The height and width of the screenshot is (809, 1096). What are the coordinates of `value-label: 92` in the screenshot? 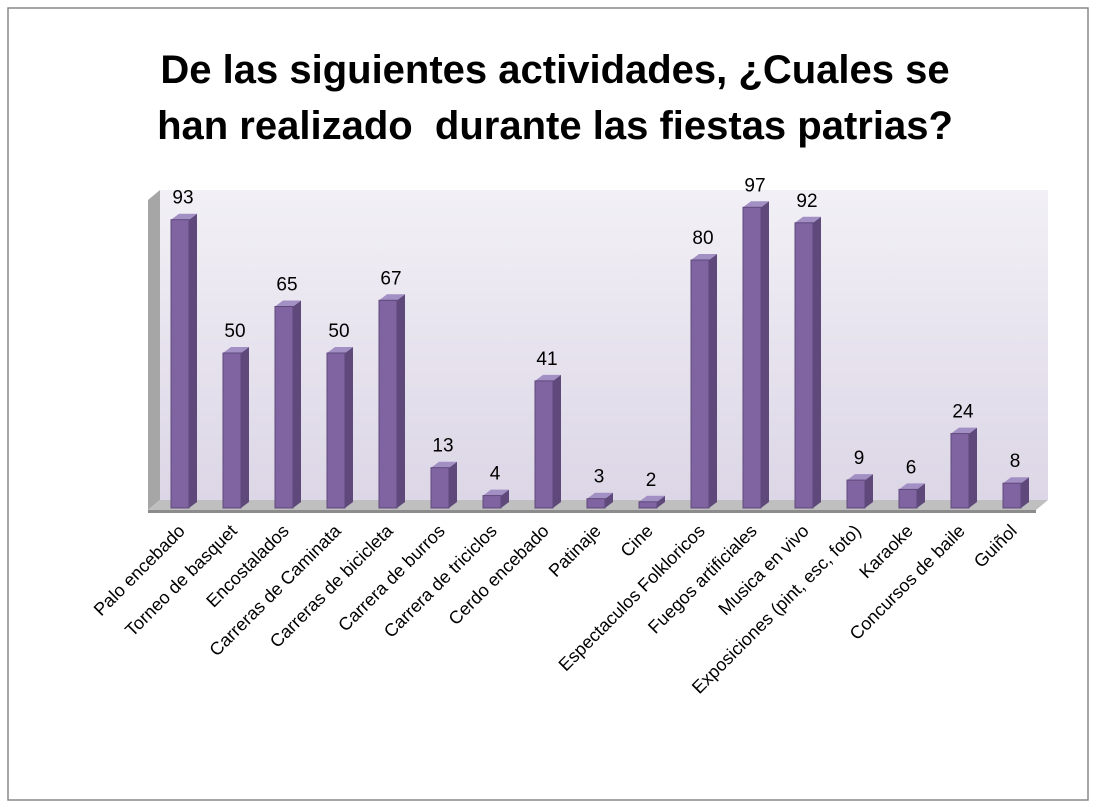 It's located at (806, 201).